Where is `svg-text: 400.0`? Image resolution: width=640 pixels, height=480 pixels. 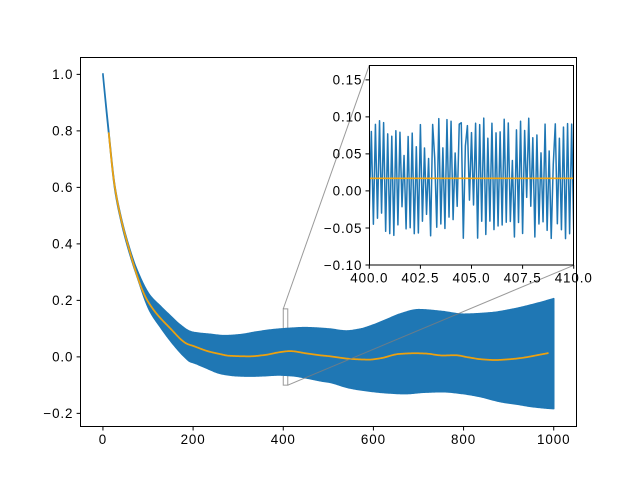 svg-text: 400.0 is located at coordinates (369, 277).